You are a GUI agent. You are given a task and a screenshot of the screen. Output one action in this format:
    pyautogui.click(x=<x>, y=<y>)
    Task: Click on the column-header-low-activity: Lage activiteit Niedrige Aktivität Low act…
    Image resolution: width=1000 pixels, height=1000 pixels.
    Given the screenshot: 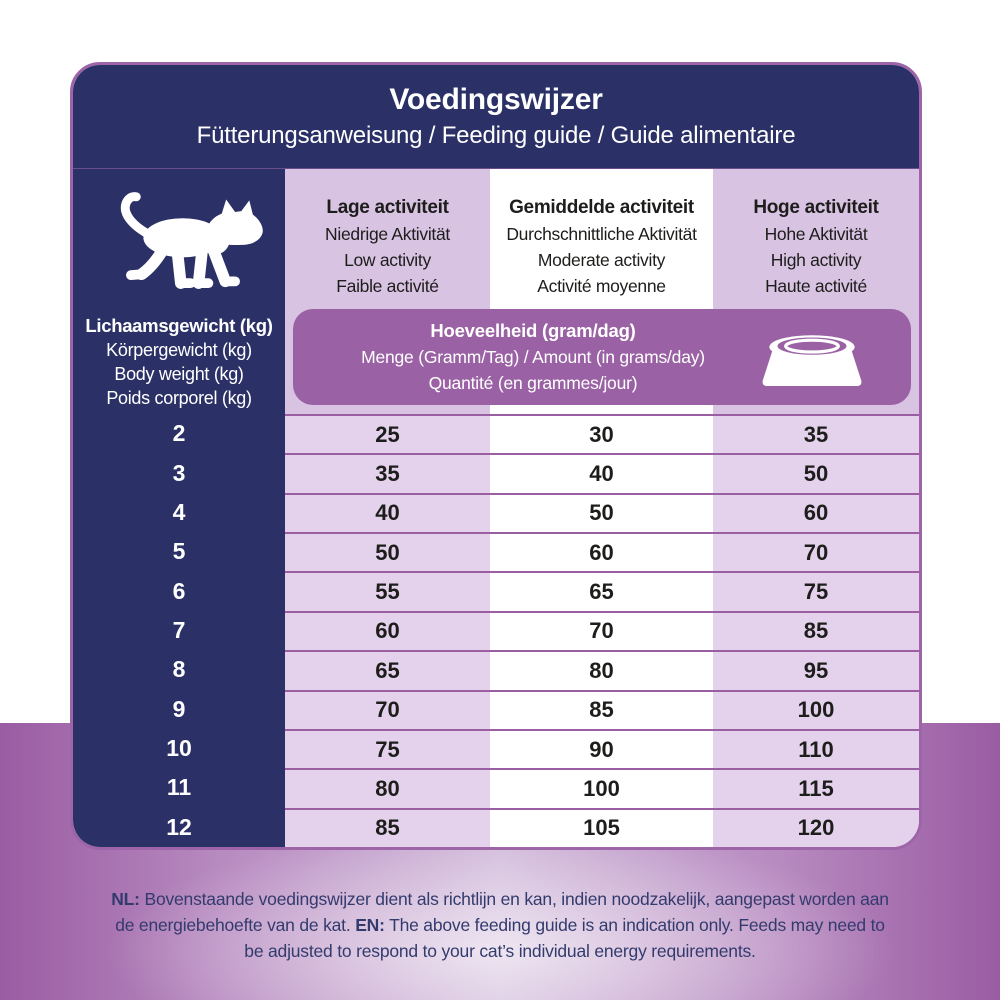 What is the action you would take?
    pyautogui.click(x=387, y=239)
    